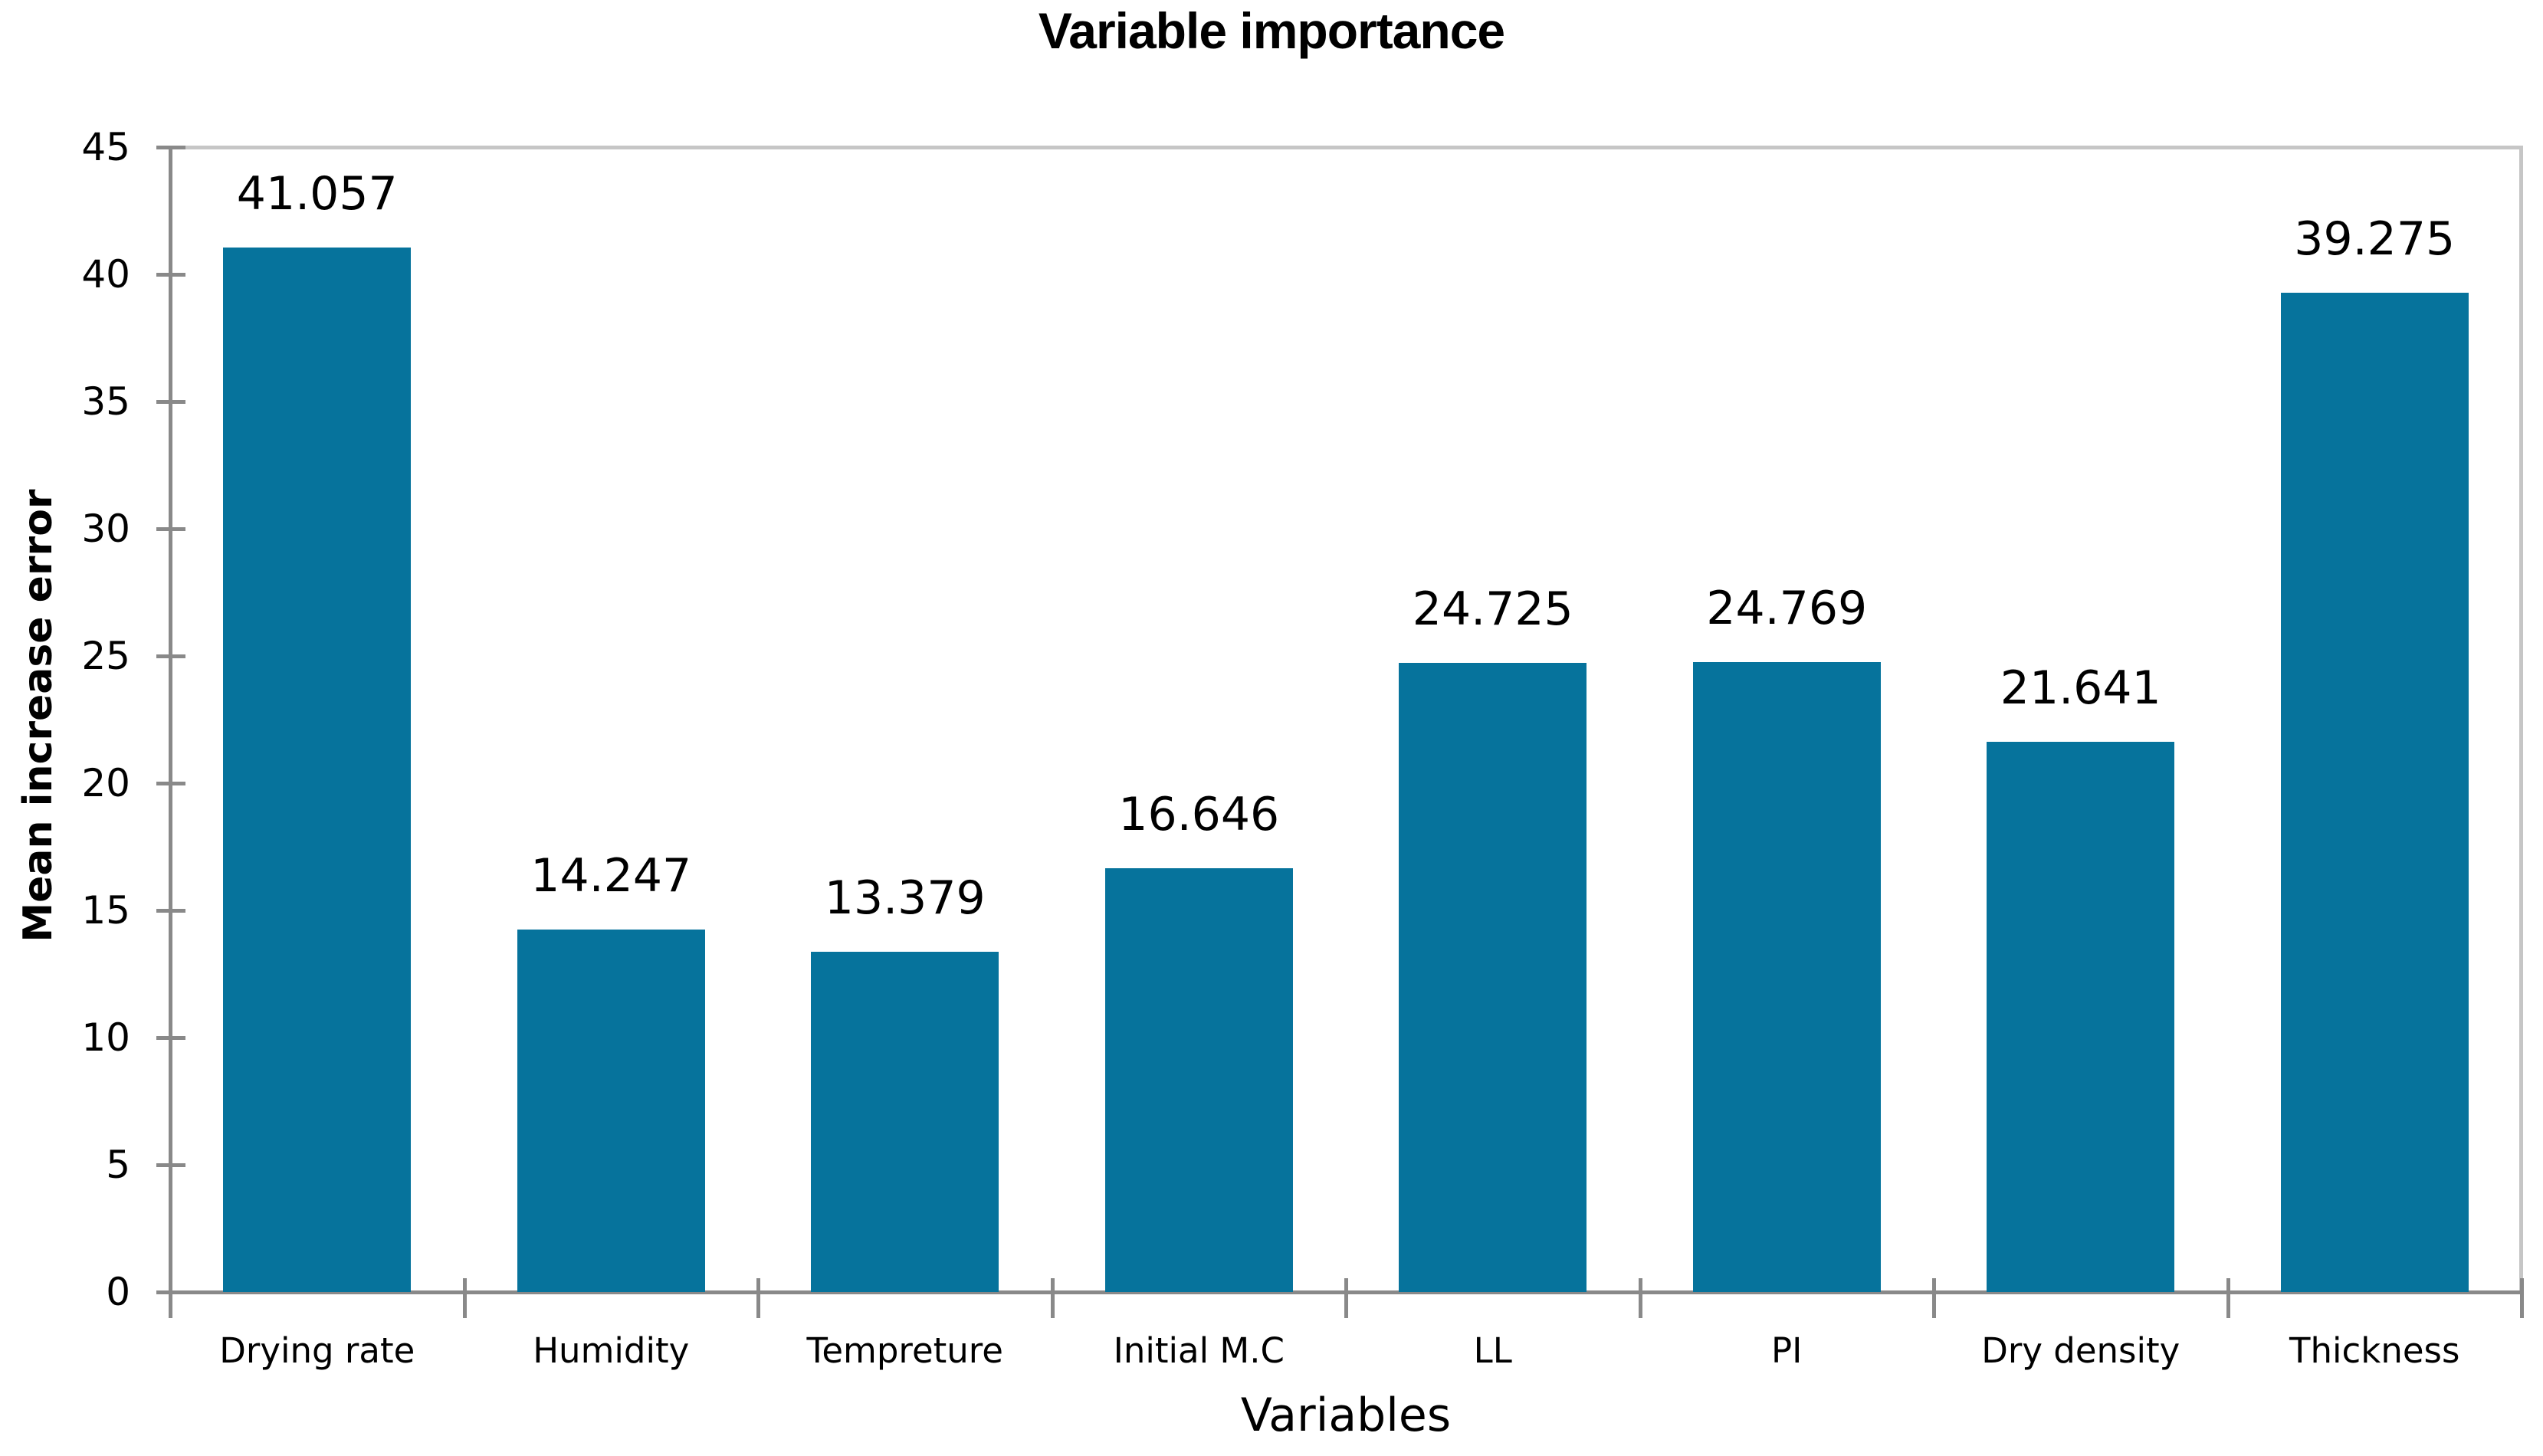 The width and height of the screenshot is (2543, 1456). What do you see at coordinates (2374, 1350) in the screenshot?
I see `category-label: Thickness` at bounding box center [2374, 1350].